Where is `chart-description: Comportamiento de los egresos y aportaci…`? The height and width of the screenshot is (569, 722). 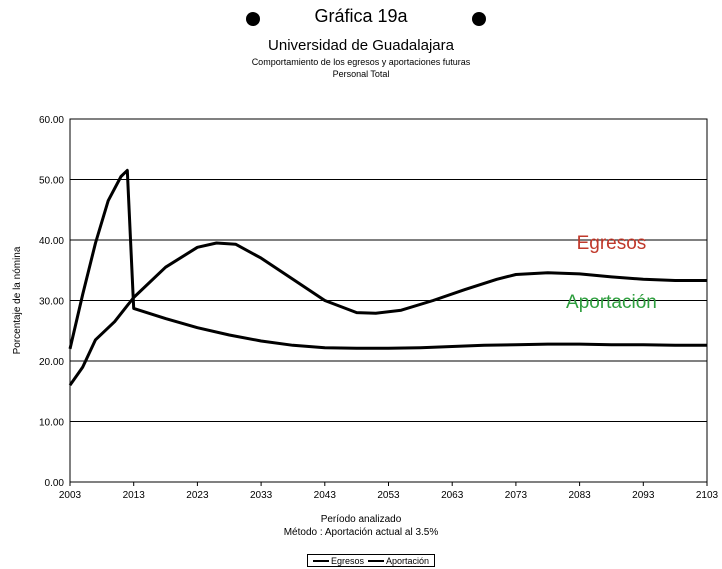
chart-description: Comportamiento de los egresos y aportaci… is located at coordinates (361, 62).